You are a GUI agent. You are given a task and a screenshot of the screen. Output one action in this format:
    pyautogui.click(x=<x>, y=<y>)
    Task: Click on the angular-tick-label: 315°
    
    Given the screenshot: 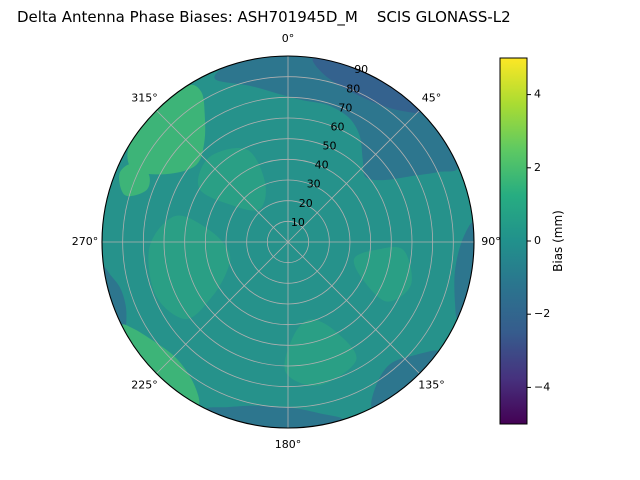 What is the action you would take?
    pyautogui.click(x=144, y=98)
    